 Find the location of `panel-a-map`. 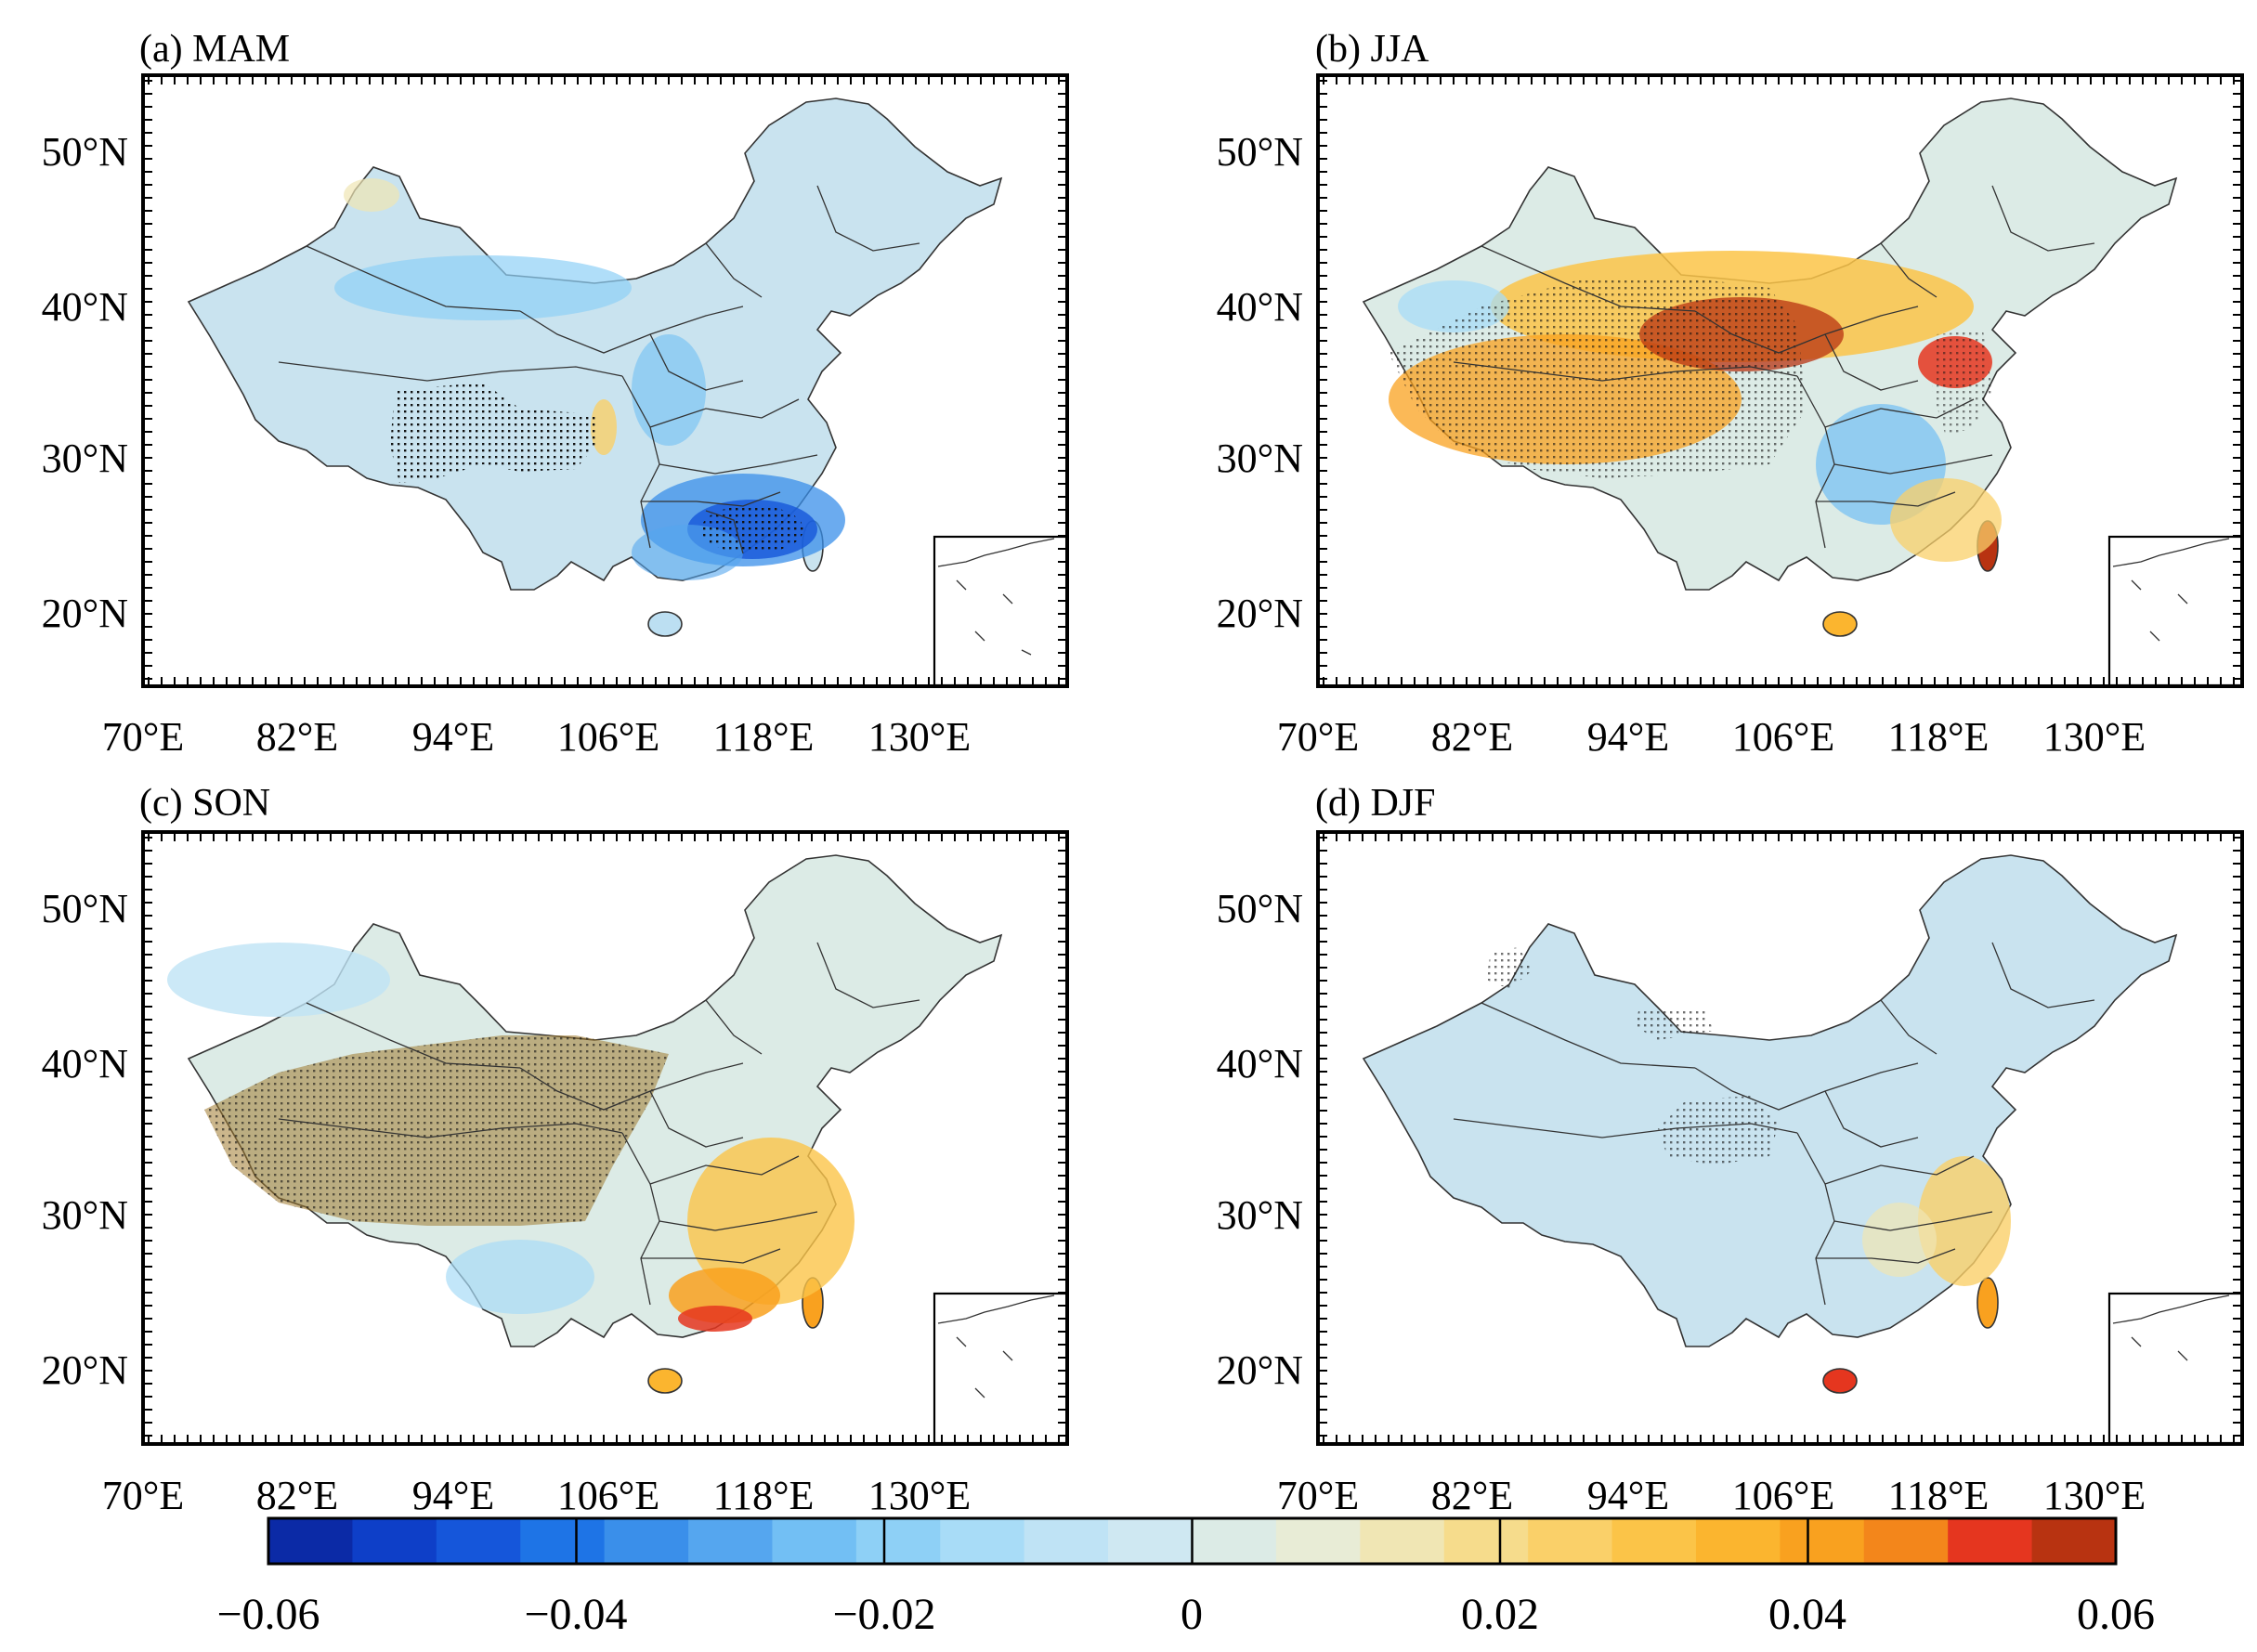

panel-a-map is located at coordinates (595, 368).